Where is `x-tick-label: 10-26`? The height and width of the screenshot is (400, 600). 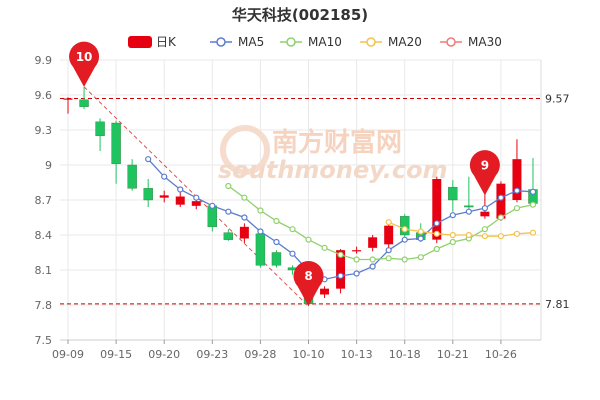 x-tick-label: 10-26 is located at coordinates (501, 354).